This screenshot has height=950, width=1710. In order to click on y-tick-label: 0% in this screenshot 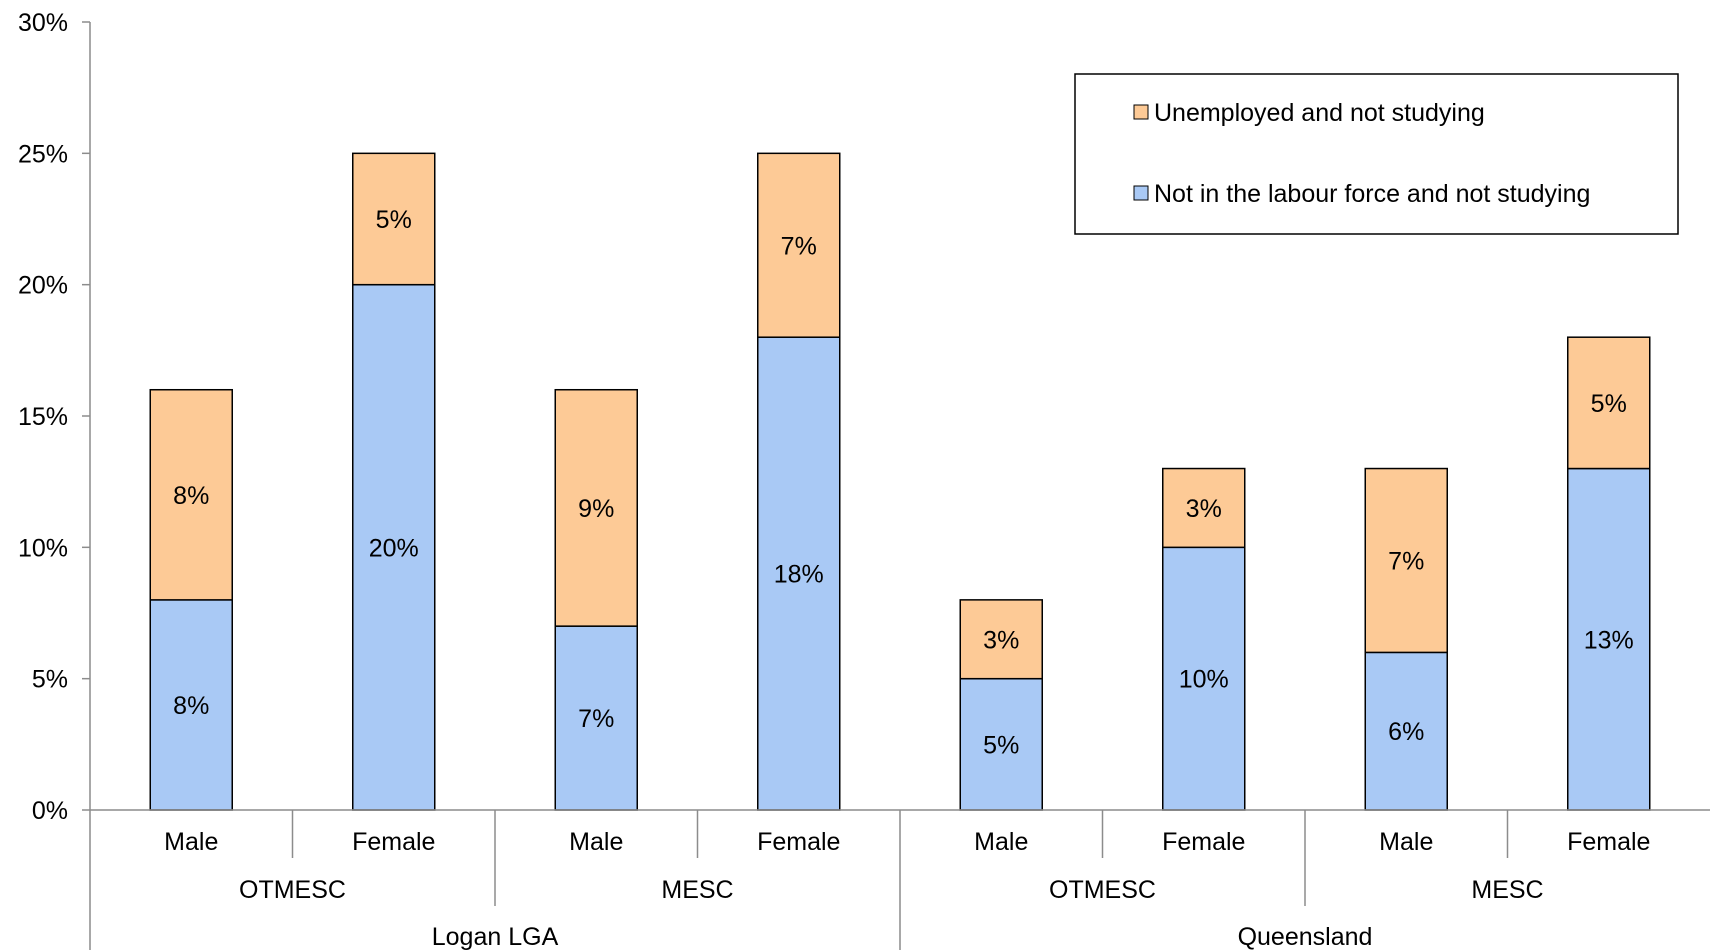, I will do `click(50, 811)`.